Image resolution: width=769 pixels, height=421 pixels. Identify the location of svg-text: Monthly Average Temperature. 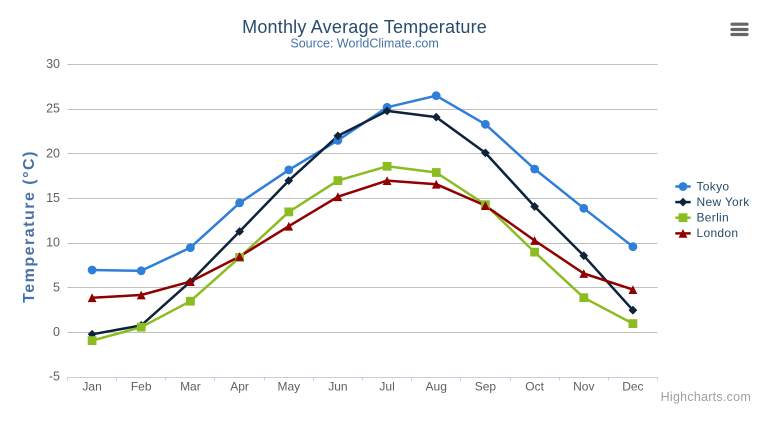
(364, 27).